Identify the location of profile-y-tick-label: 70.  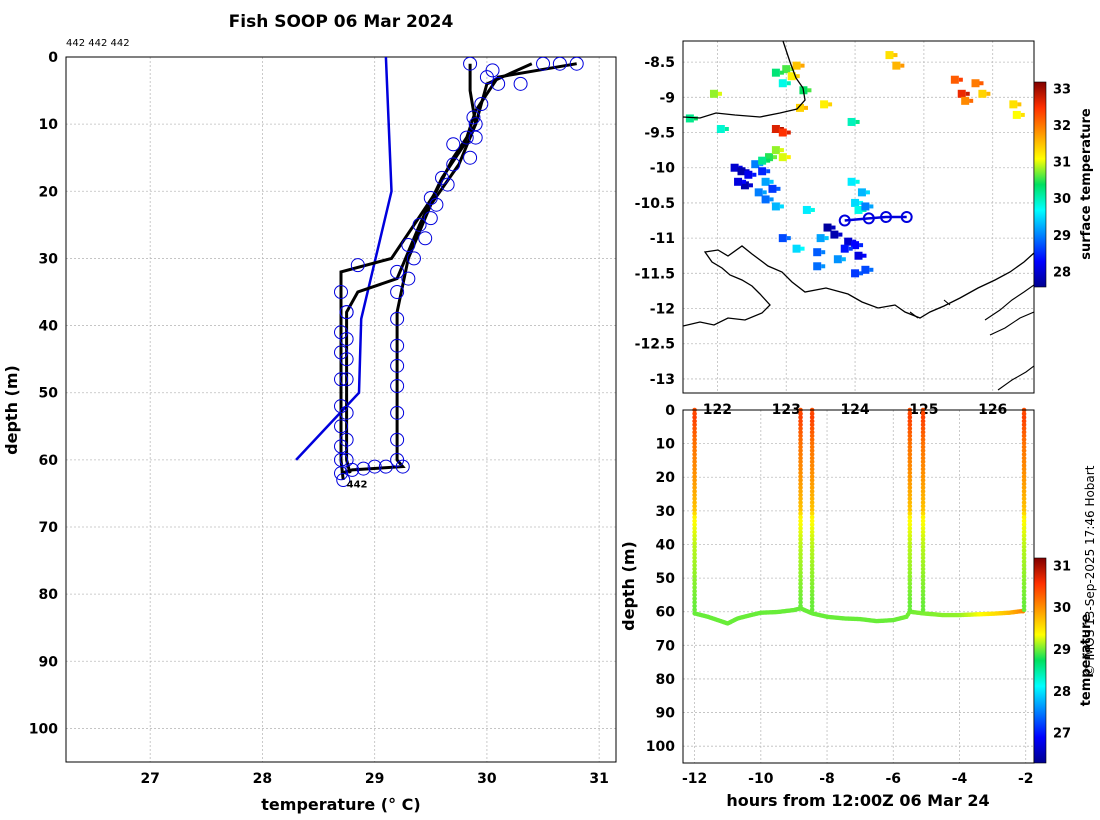
(49, 528).